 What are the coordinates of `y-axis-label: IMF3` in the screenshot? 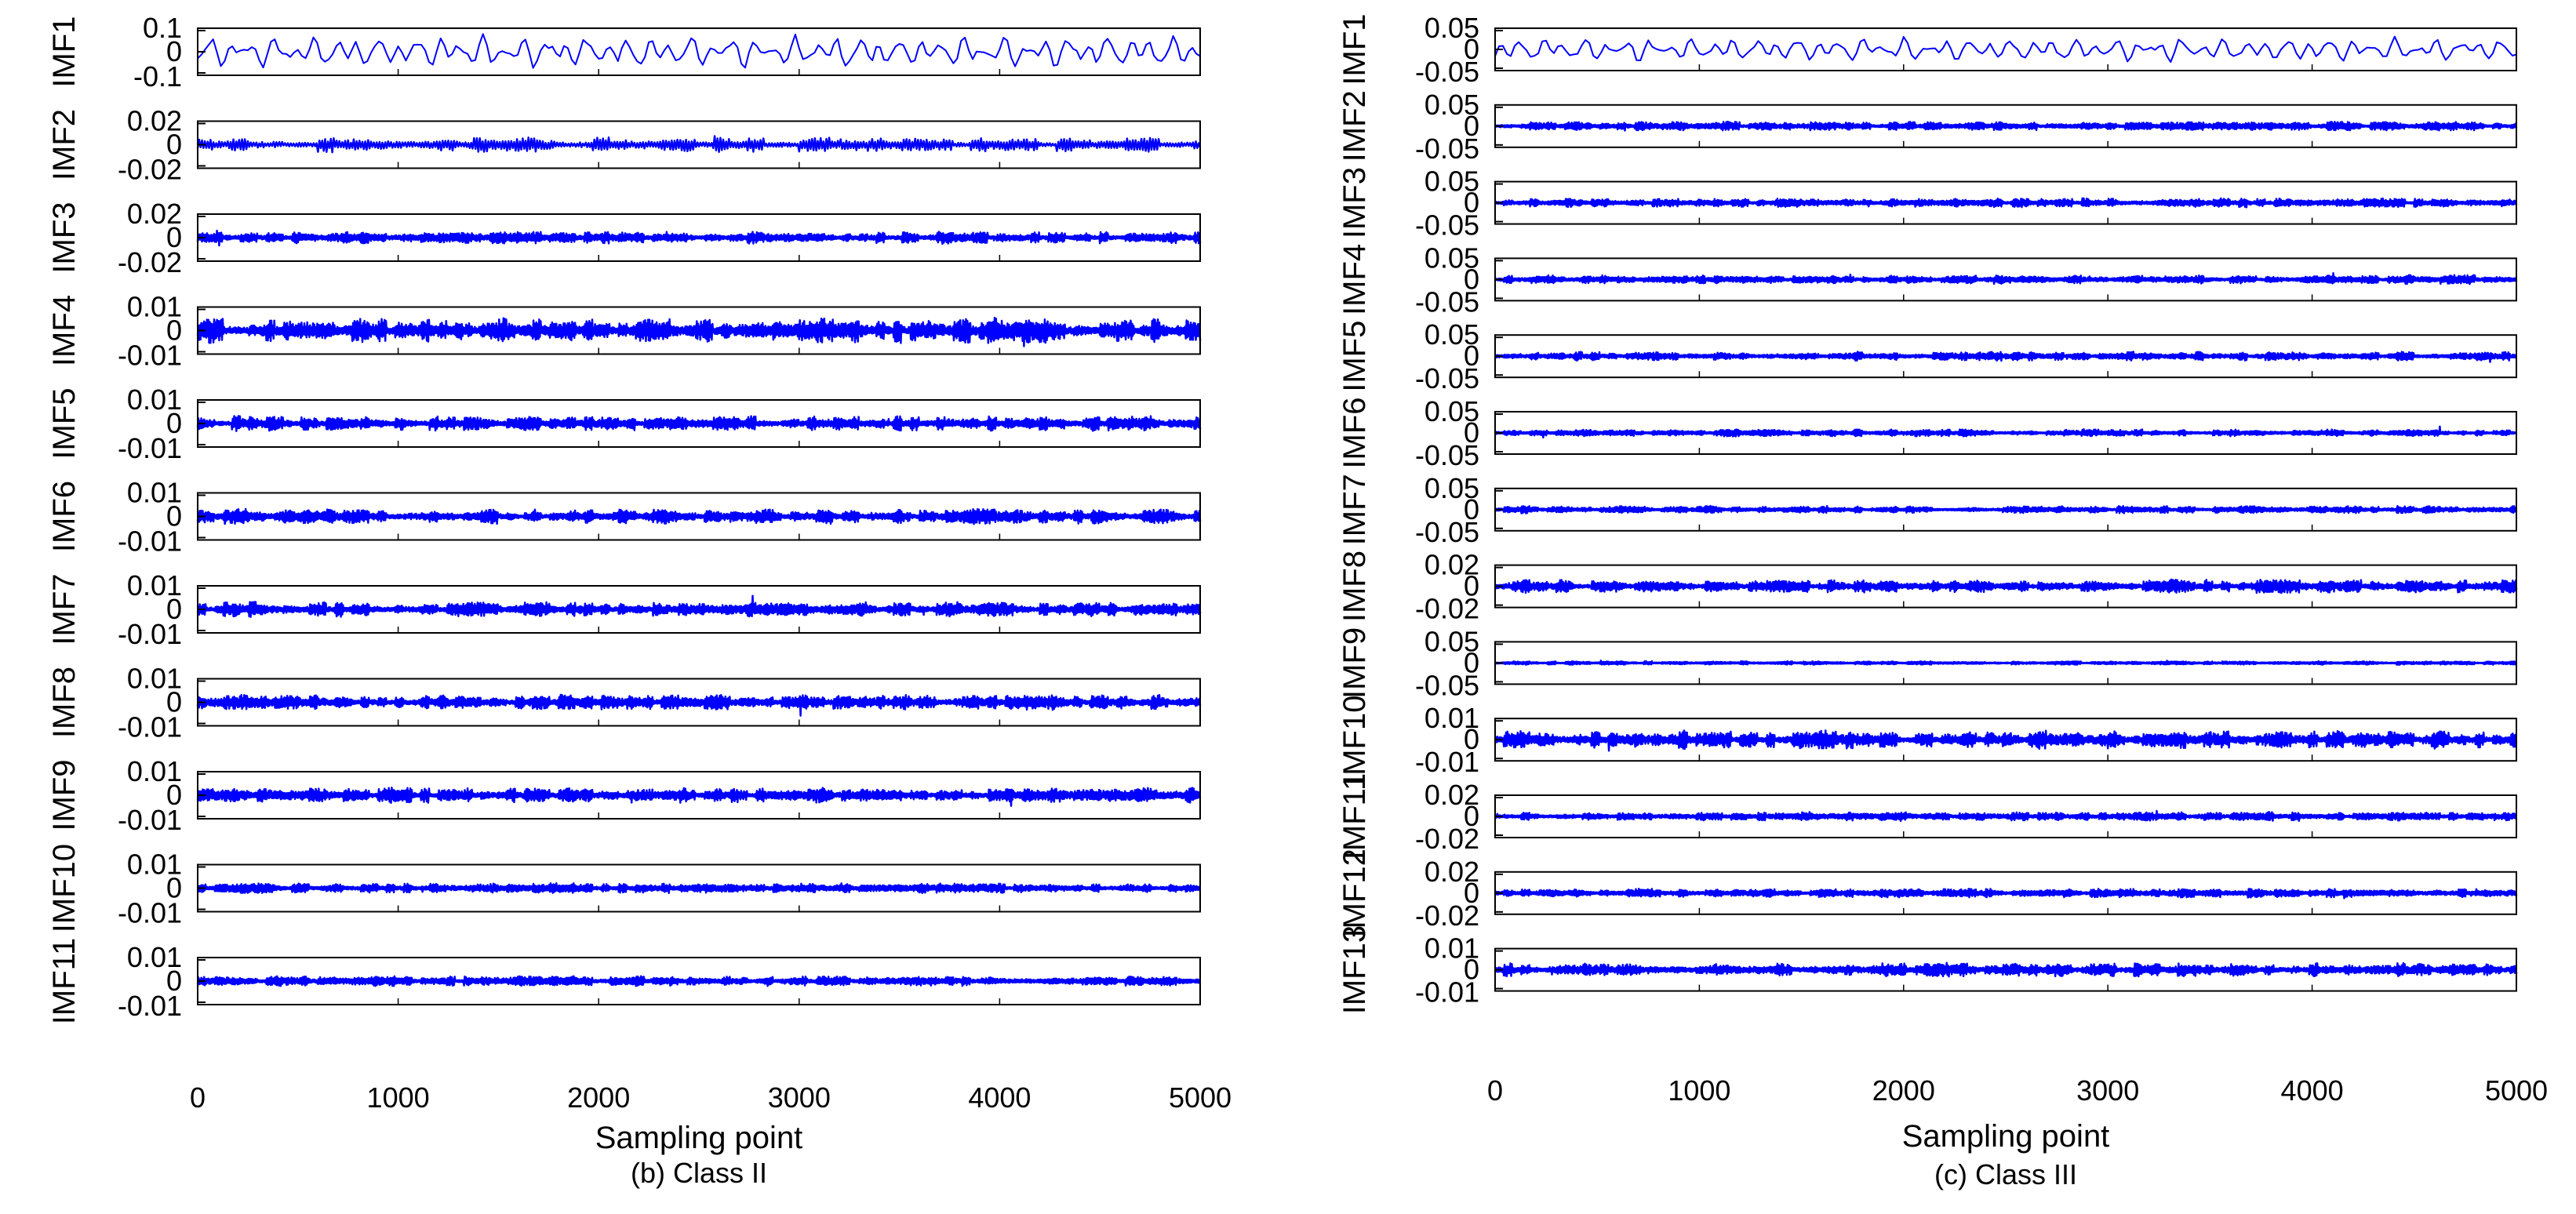 It's located at (1354, 202).